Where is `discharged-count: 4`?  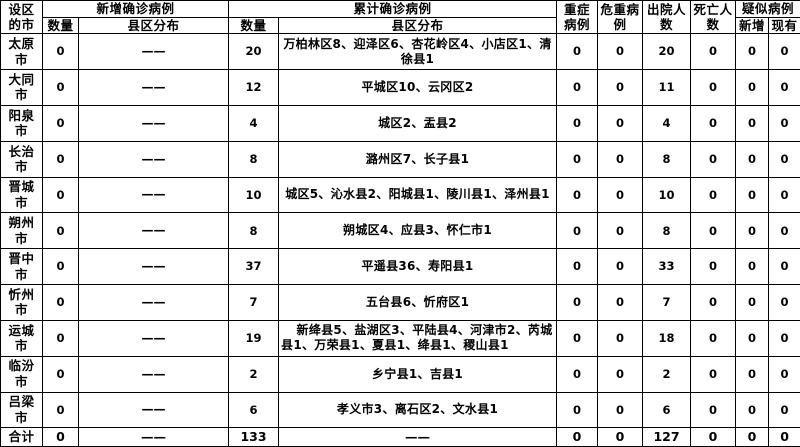 discharged-count: 4 is located at coordinates (667, 123).